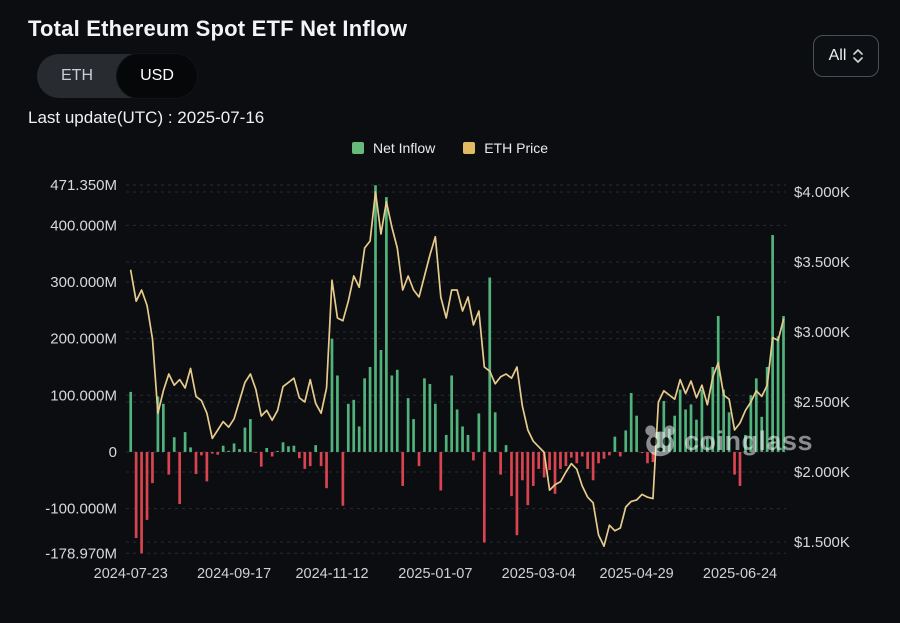  What do you see at coordinates (822, 262) in the screenshot?
I see `right-axis-label: $3.500K` at bounding box center [822, 262].